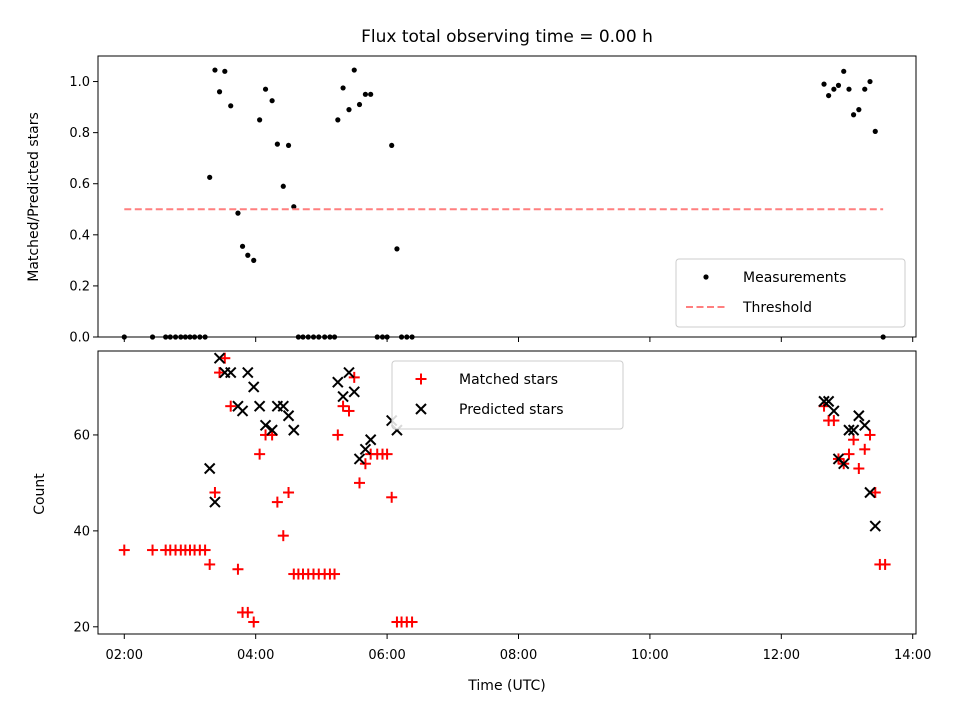  What do you see at coordinates (649, 655) in the screenshot?
I see `x-tick-label: 10:00` at bounding box center [649, 655].